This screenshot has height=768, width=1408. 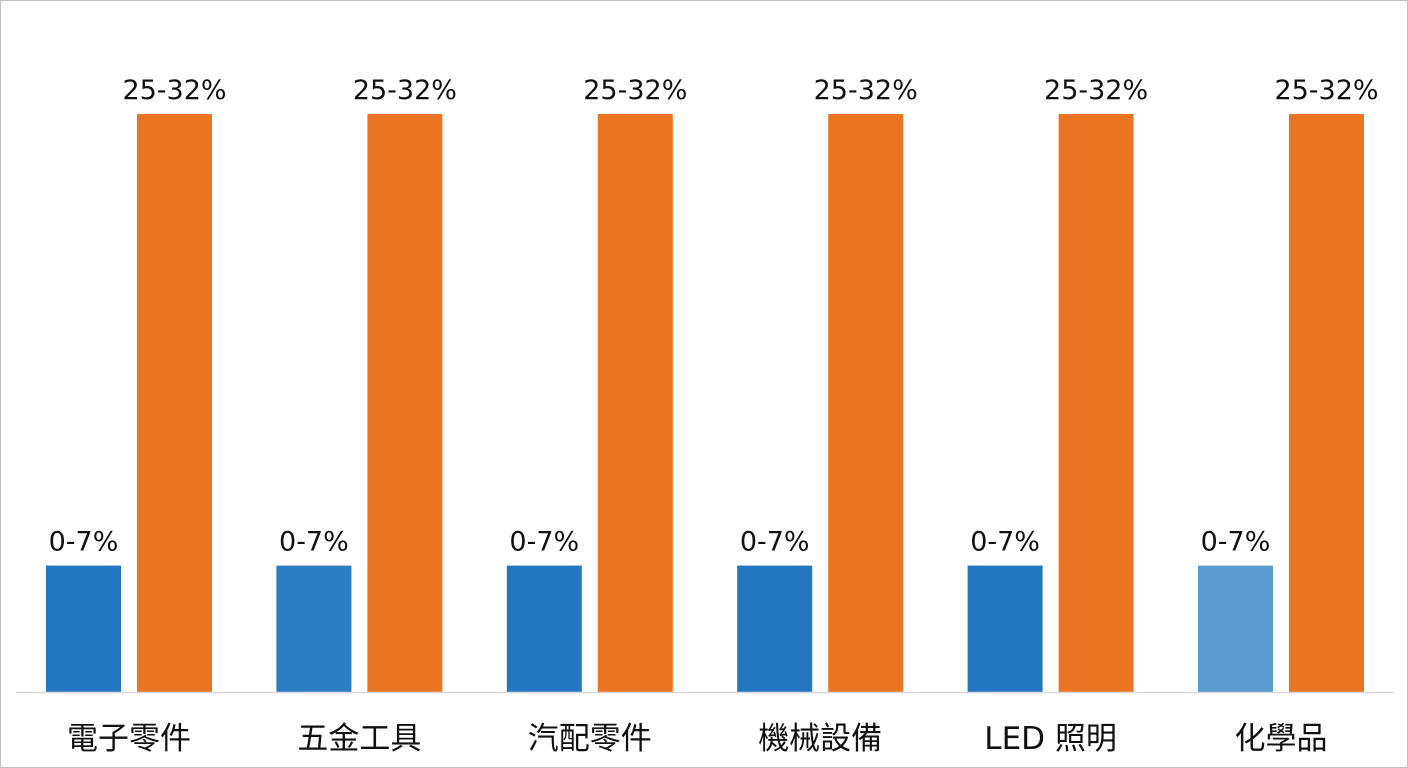 What do you see at coordinates (359, 739) in the screenshot?
I see `category-label-2: 五金工具` at bounding box center [359, 739].